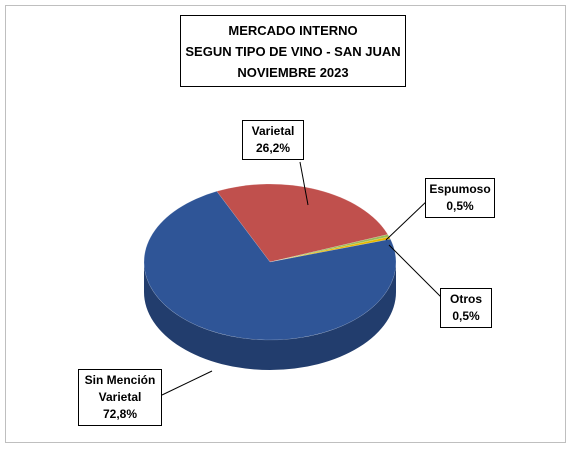 The width and height of the screenshot is (573, 454). Describe the element at coordinates (466, 308) in the screenshot. I see `data-label: Otros 0,5%` at that location.